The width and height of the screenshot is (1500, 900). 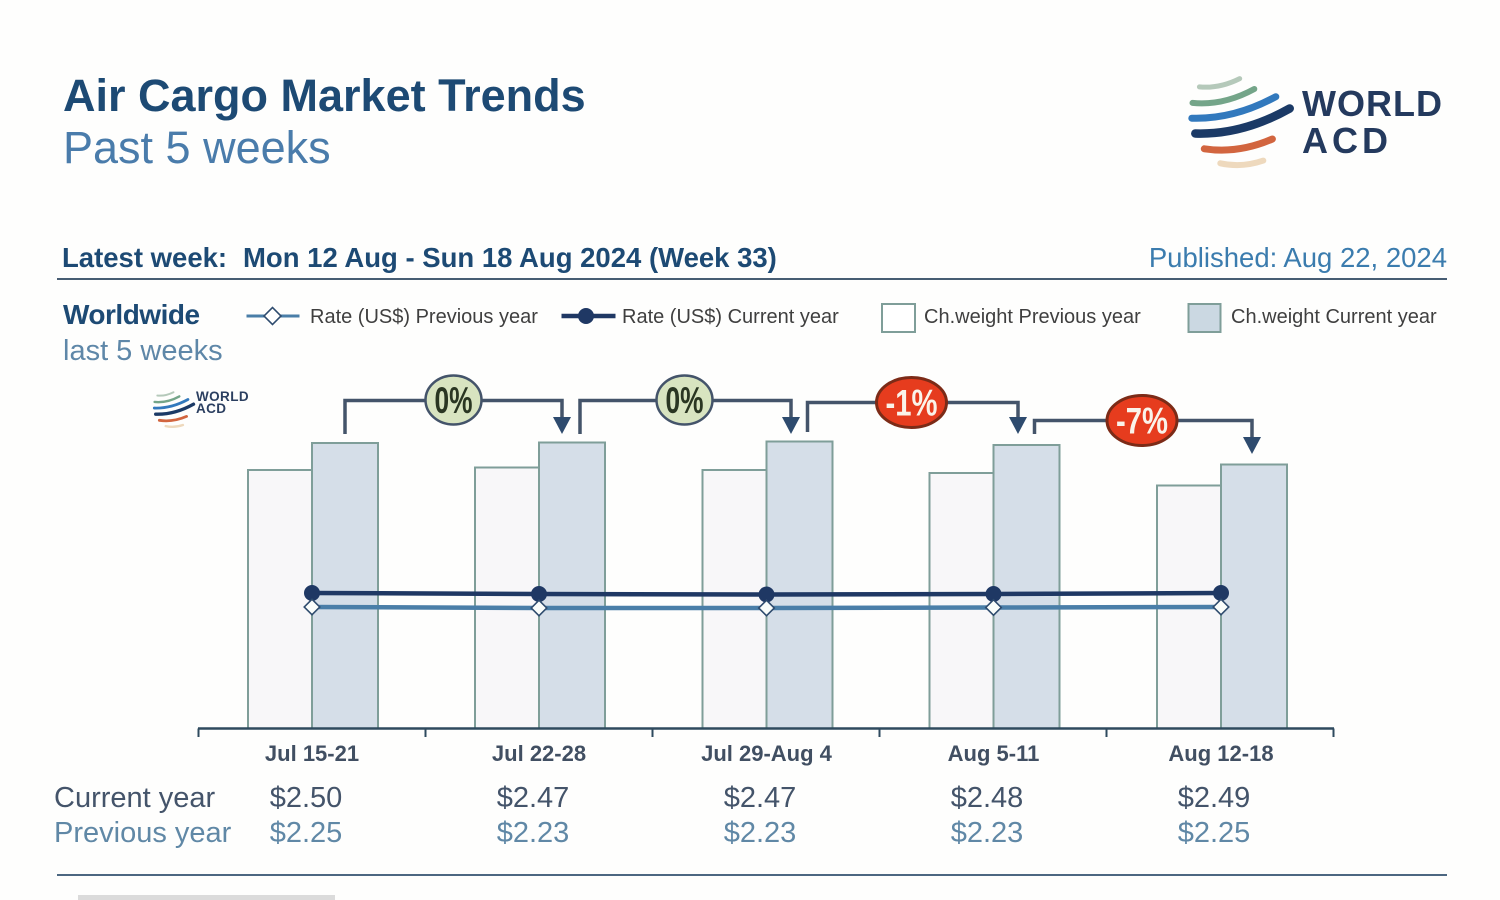 I want to click on svg-text: -1%, so click(x=912, y=403).